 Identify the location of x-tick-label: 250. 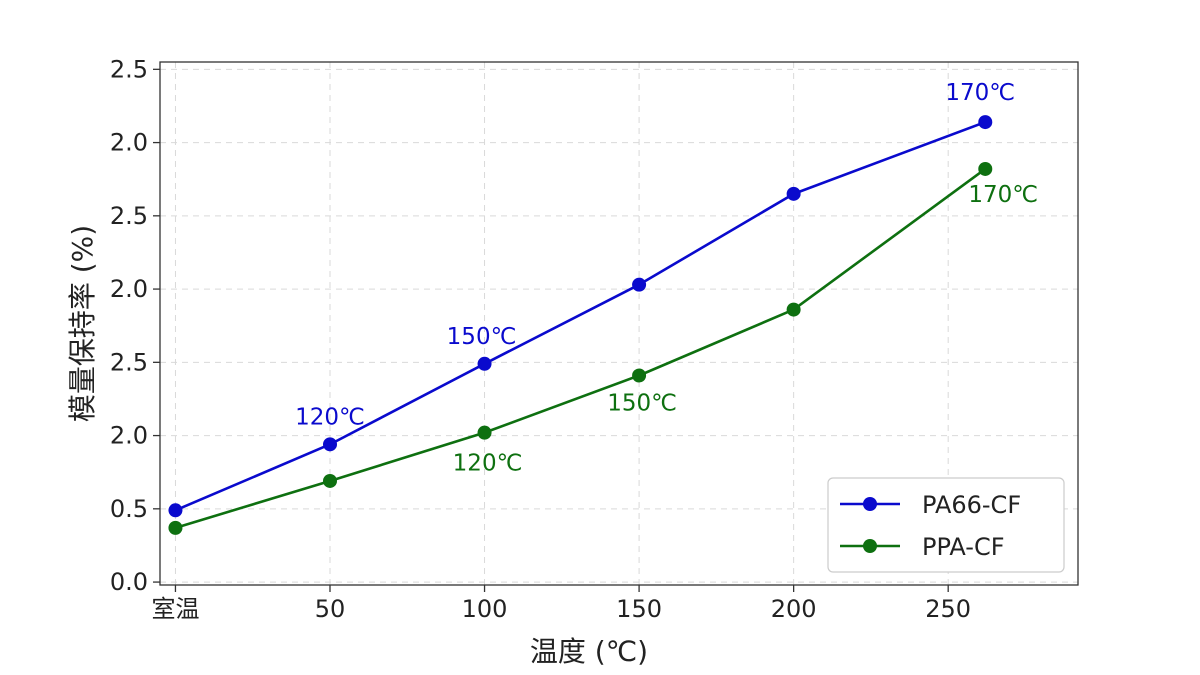
(948, 609).